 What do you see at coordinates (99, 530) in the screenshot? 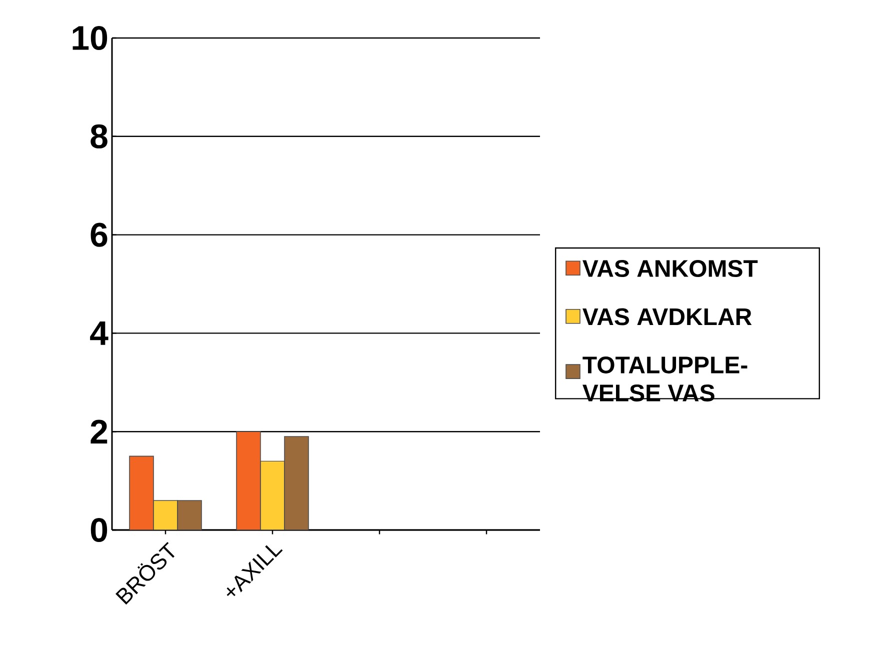
I see `y-tick-label: 0` at bounding box center [99, 530].